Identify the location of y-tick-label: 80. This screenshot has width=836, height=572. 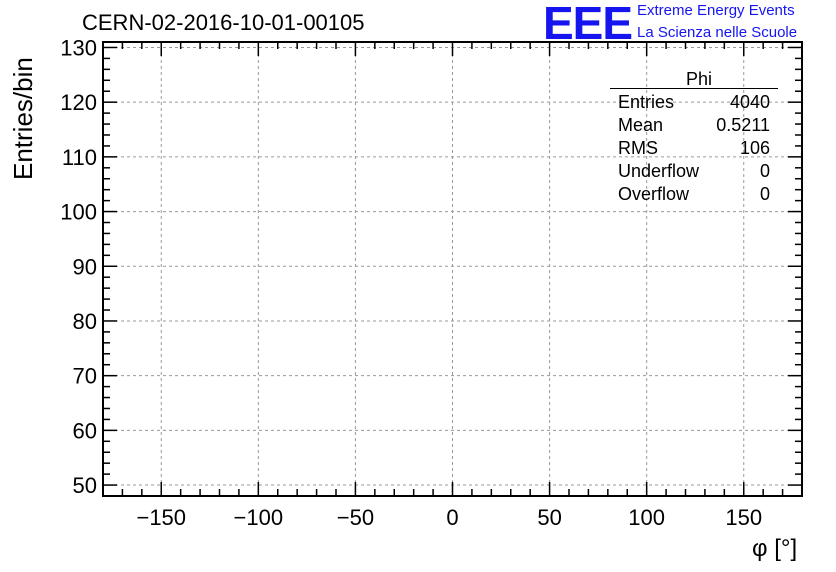
(85, 321).